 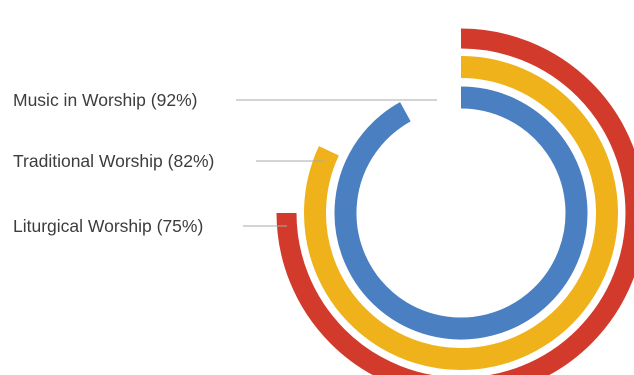 I want to click on series-label-traditional-worship: Traditional Worship (82%), so click(x=113, y=161).